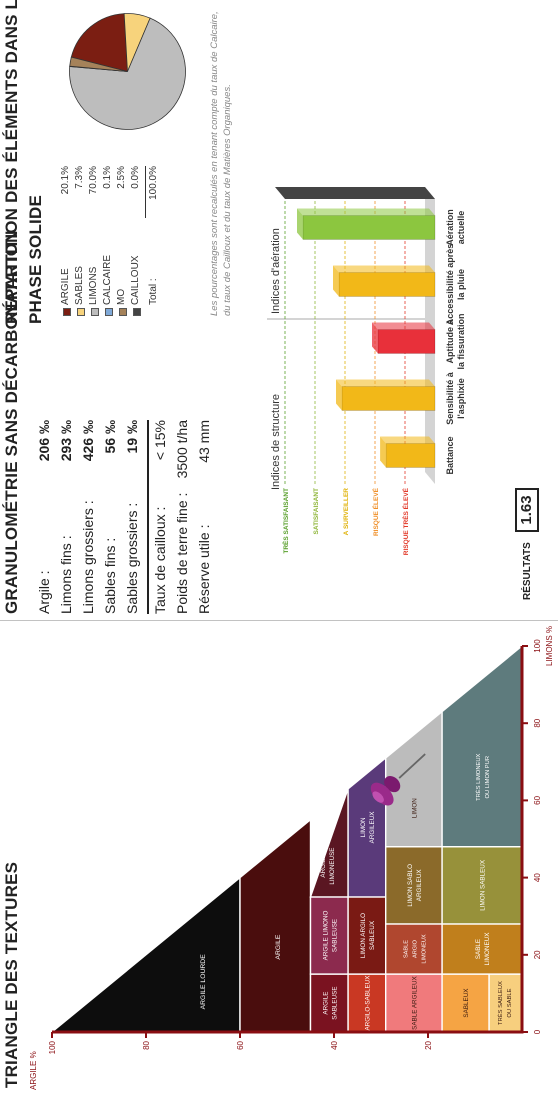  Describe the element at coordinates (537, 877) in the screenshot. I see `x-tick-label: 40` at that location.